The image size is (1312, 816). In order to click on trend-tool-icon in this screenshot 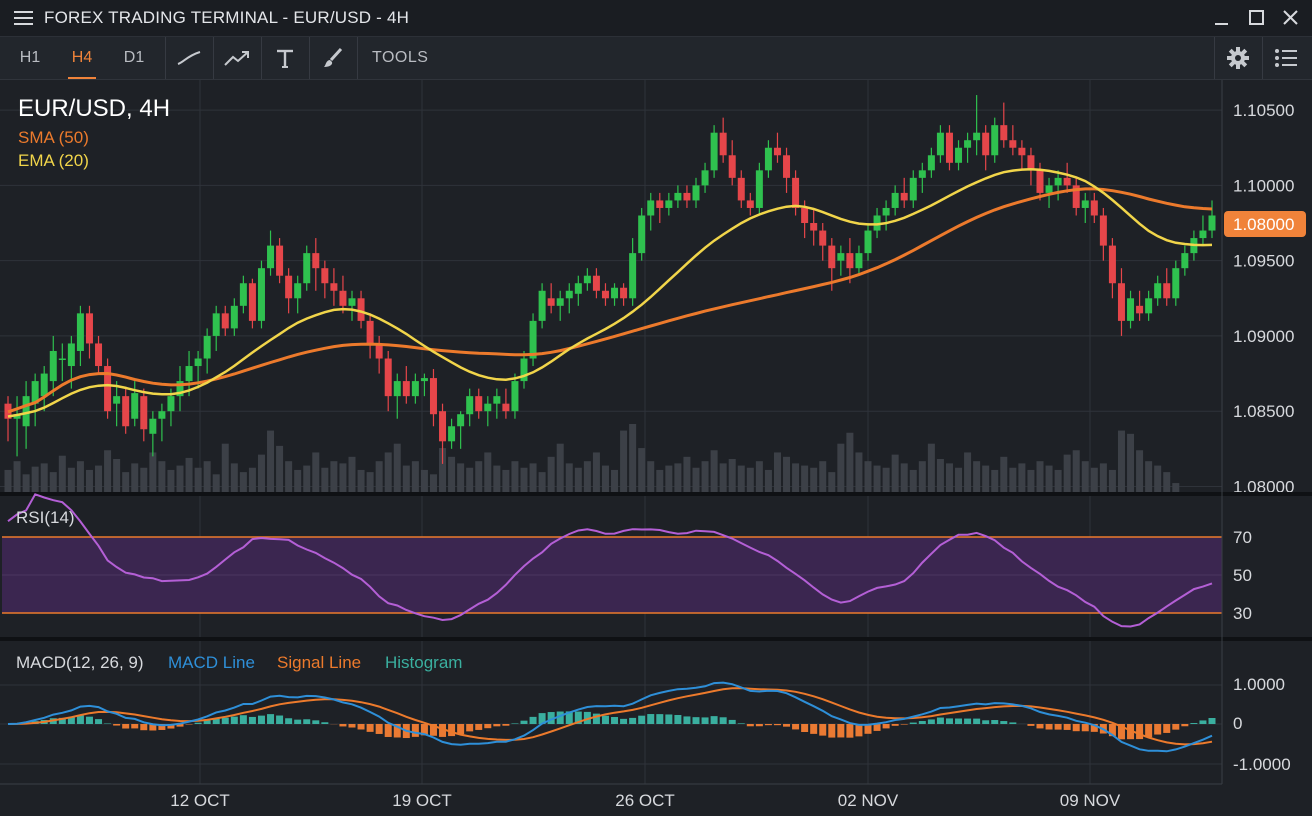, I will do `click(237, 58)`.